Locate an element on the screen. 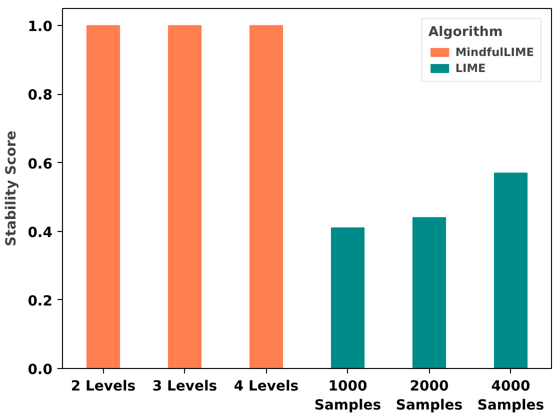  y-tick-label: 0.2 is located at coordinates (40, 301).